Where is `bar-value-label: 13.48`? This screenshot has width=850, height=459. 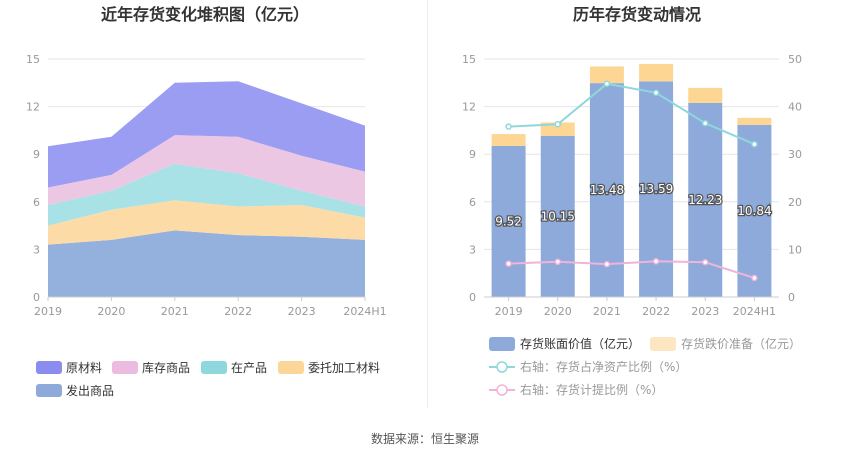
bar-value-label: 13.48 is located at coordinates (607, 190).